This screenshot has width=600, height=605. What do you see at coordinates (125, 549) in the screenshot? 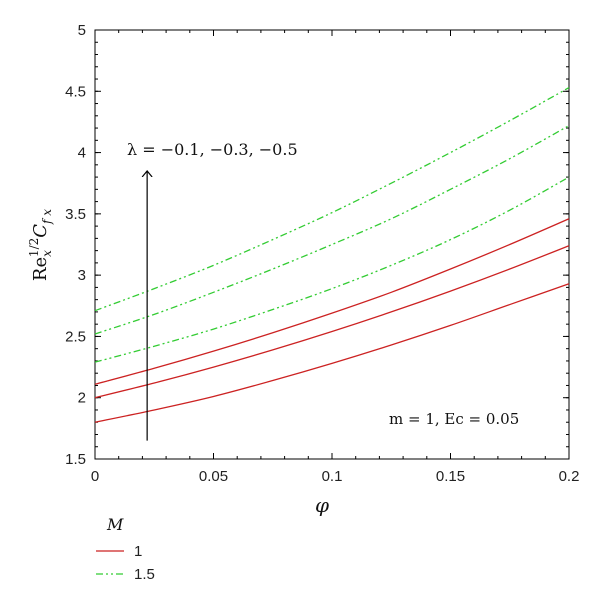
I see `legend: M 1 1.5` at bounding box center [125, 549].